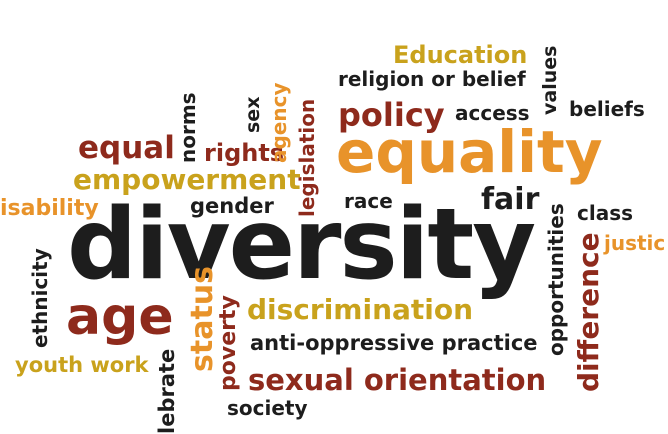 This screenshot has height=434, width=668. I want to click on word-agency: agency, so click(279, 122).